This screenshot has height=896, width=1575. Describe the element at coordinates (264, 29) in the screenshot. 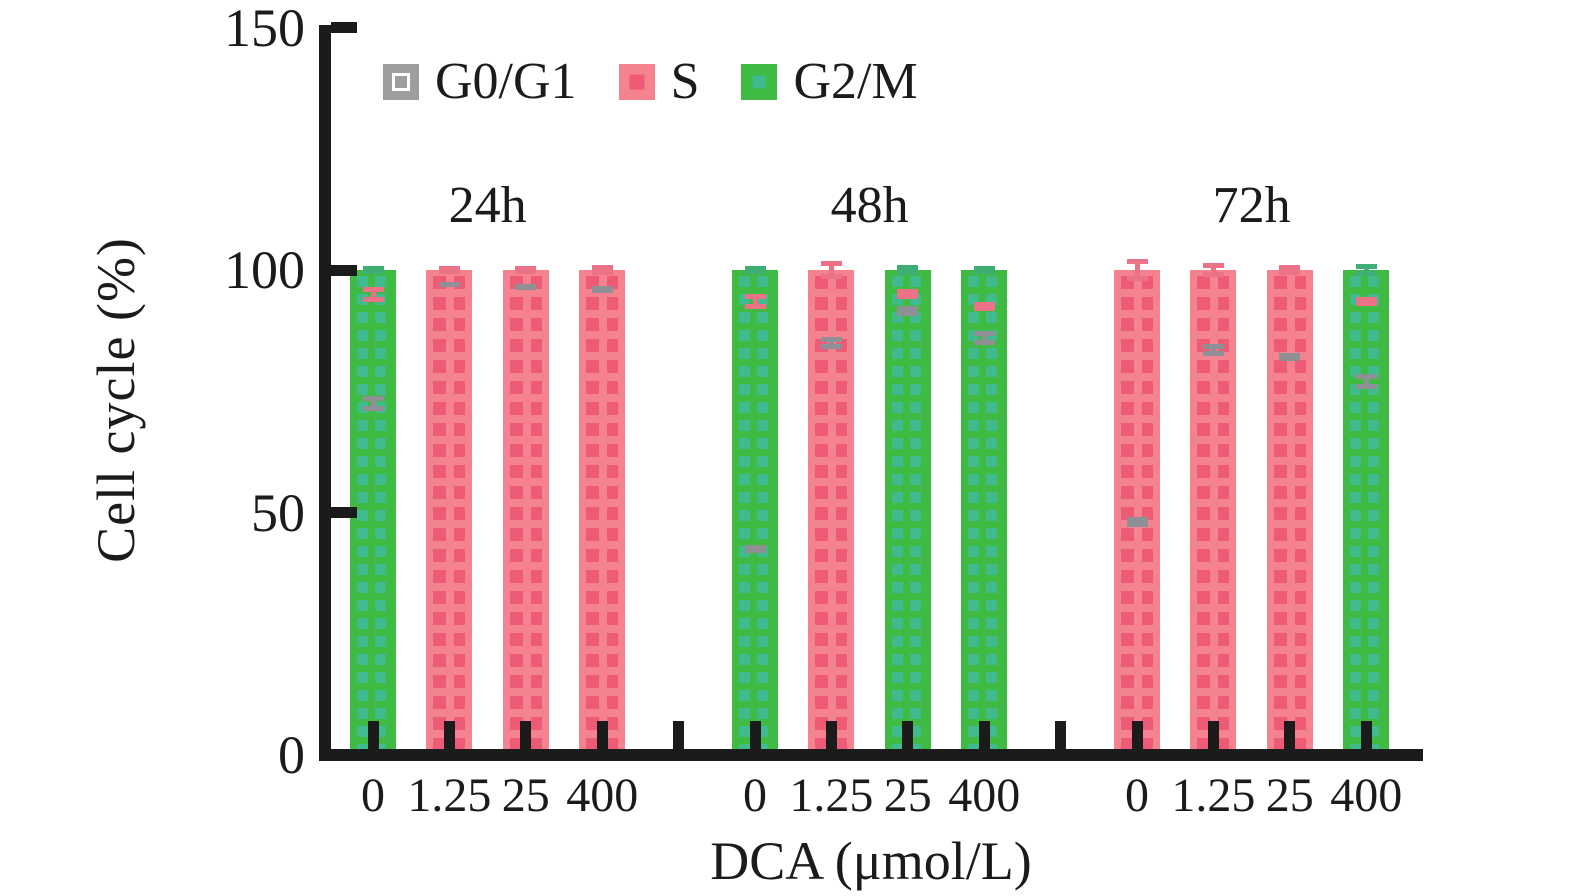

I see `y-tick-label: 150` at that location.